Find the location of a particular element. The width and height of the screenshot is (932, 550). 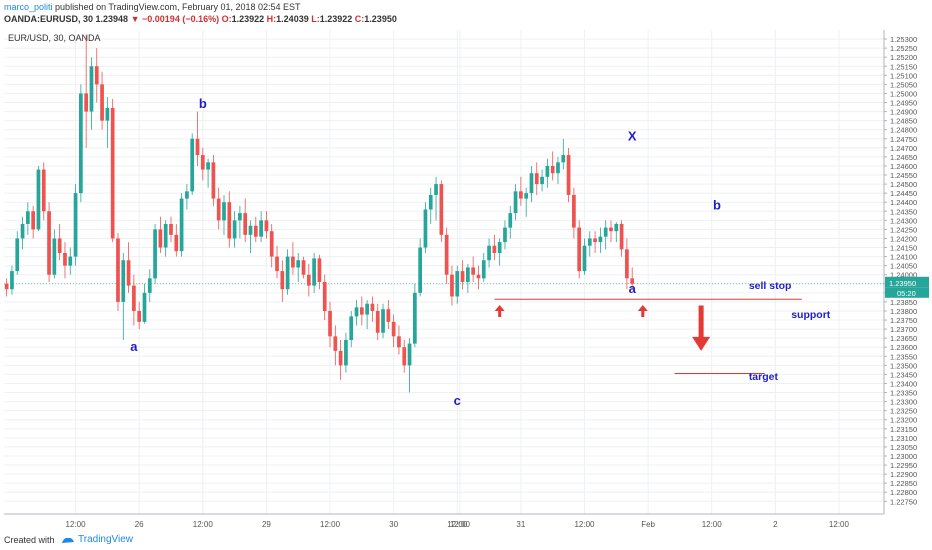

y-tick-label: 1.25300 is located at coordinates (903, 39).